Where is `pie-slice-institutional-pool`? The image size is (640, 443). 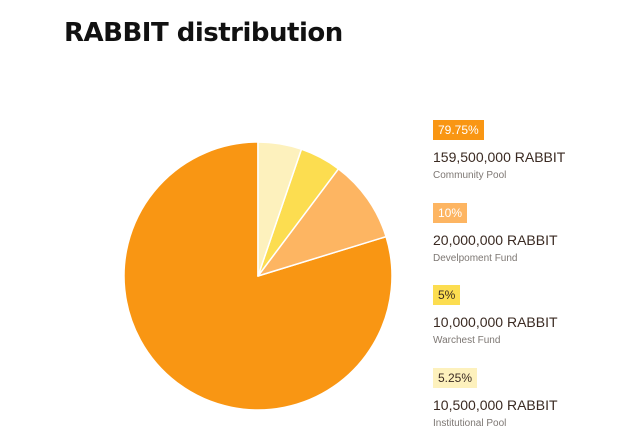 pie-slice-institutional-pool is located at coordinates (280, 209).